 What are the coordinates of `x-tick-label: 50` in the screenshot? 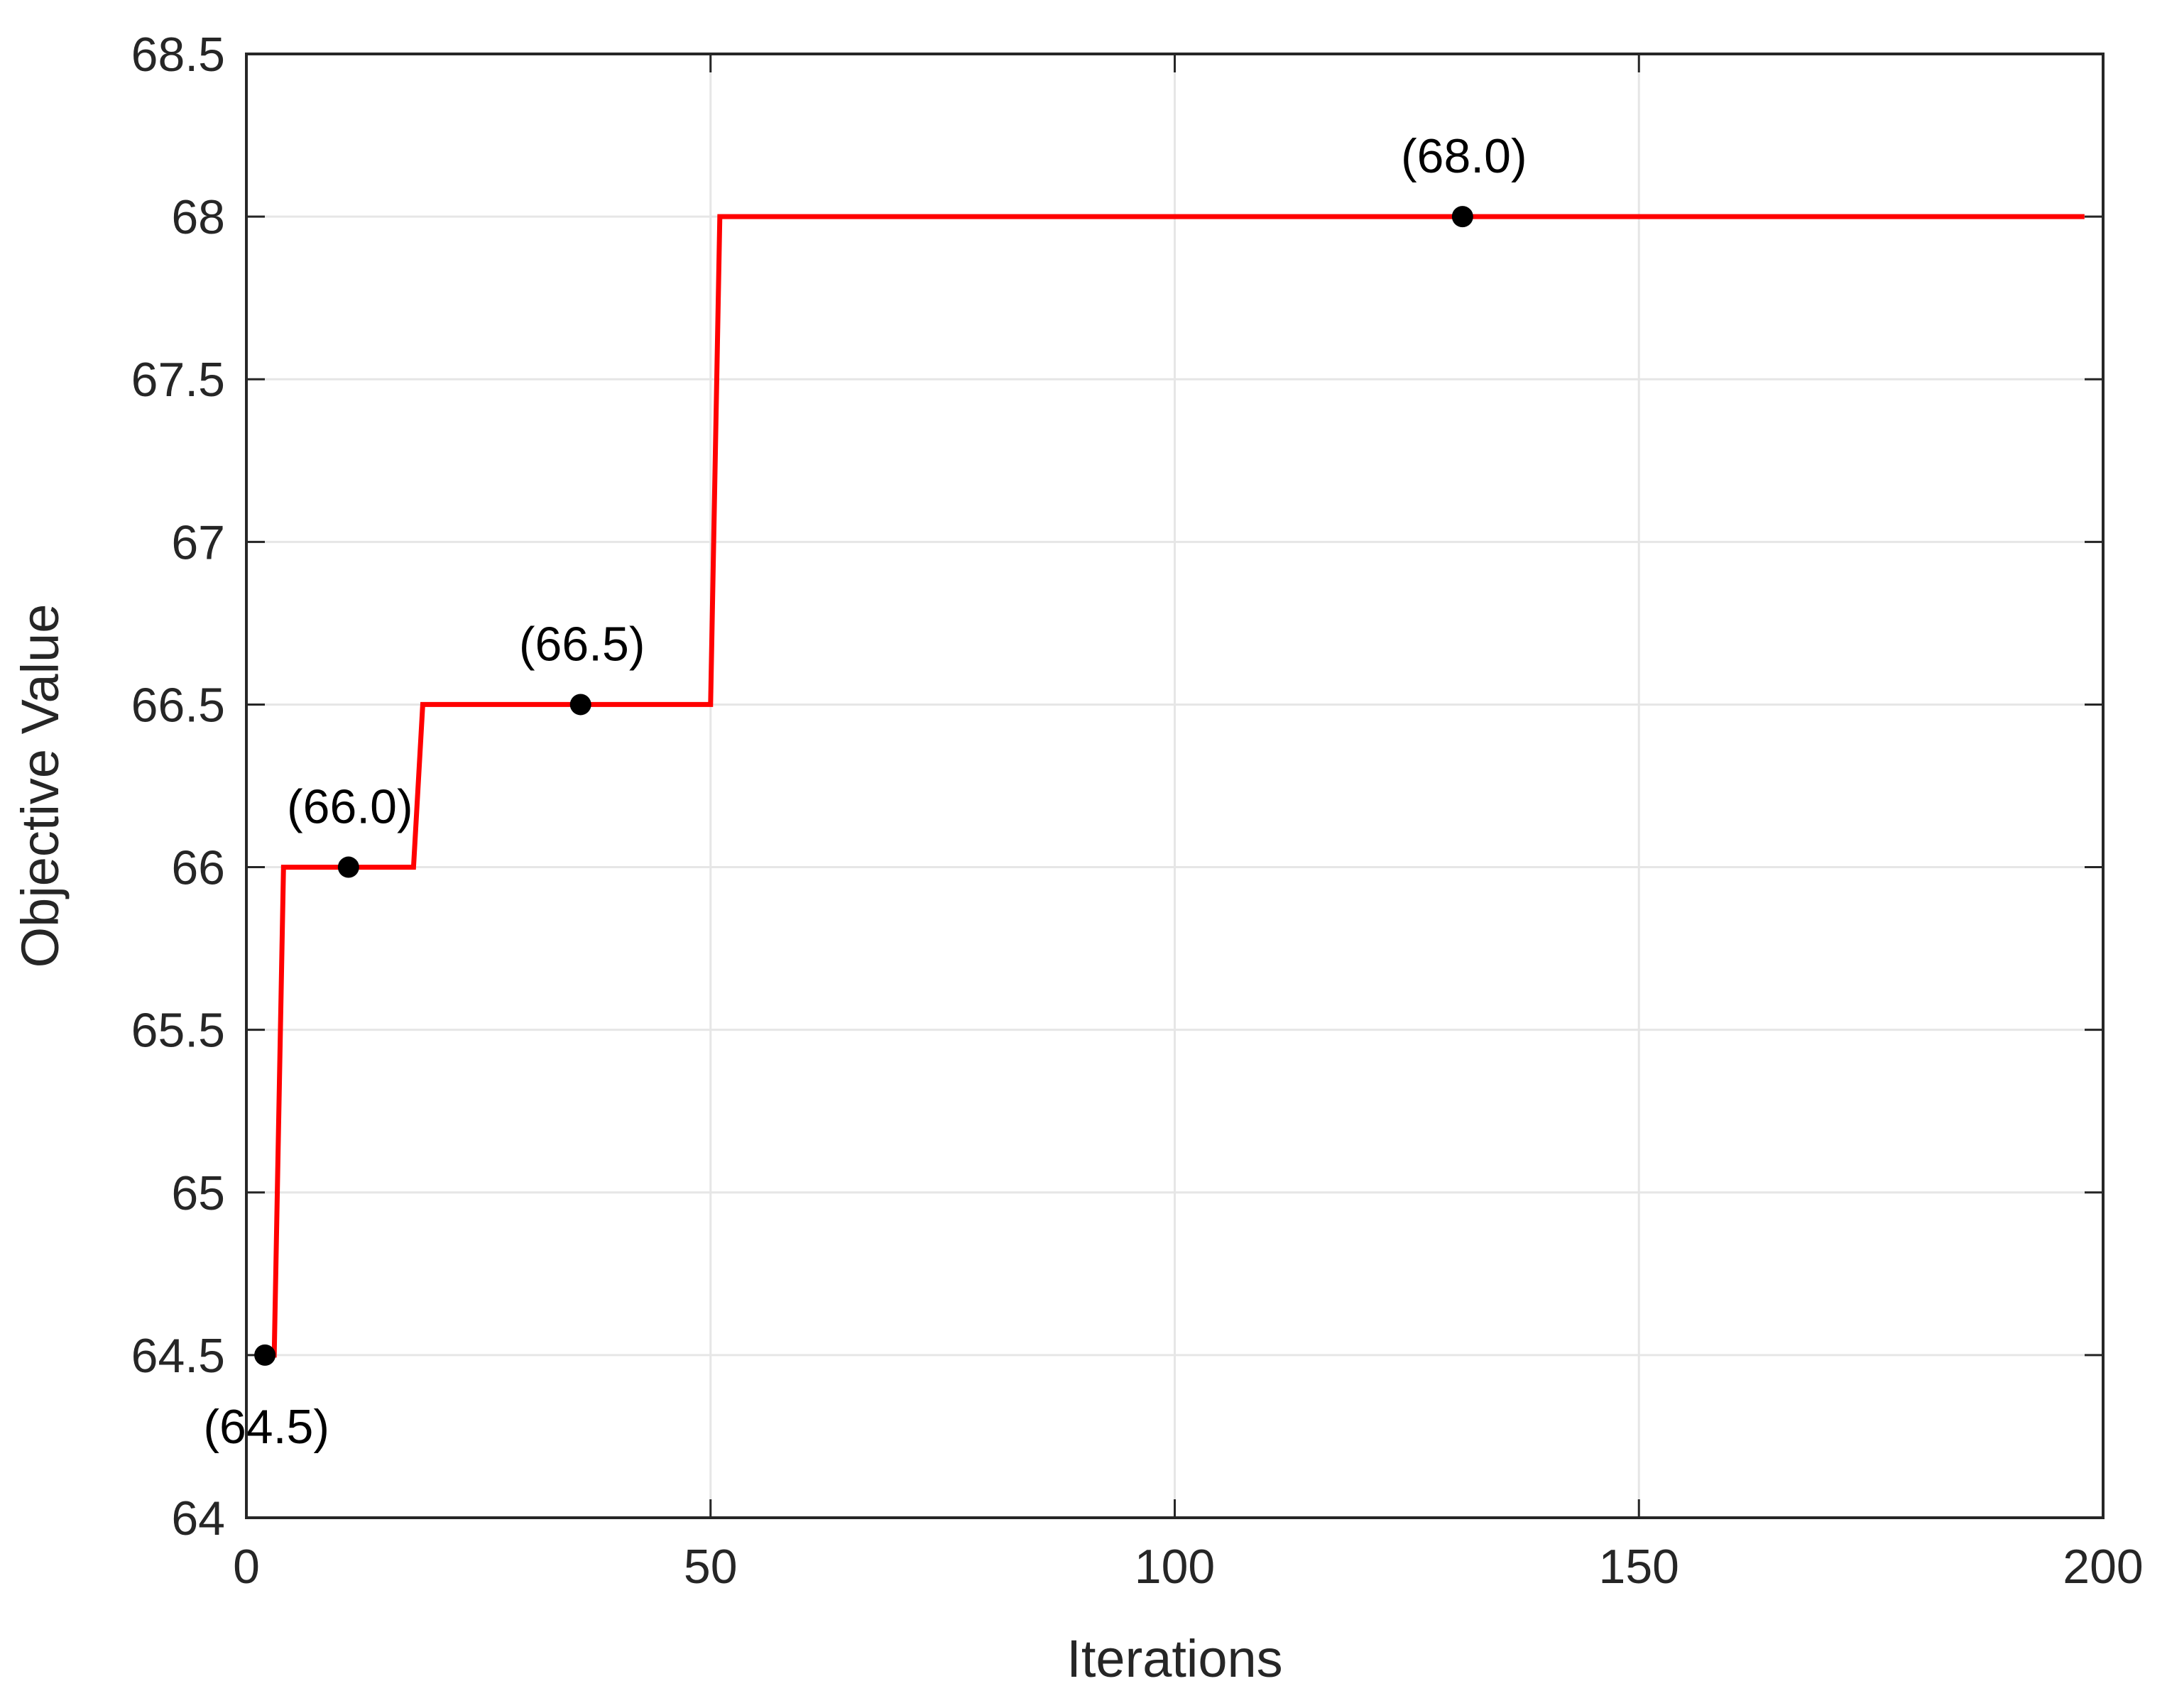 It's located at (711, 1567).